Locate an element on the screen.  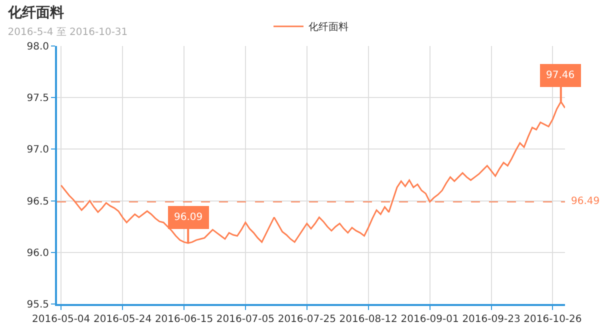
y-tick-label: 97.5 is located at coordinates (37, 98).